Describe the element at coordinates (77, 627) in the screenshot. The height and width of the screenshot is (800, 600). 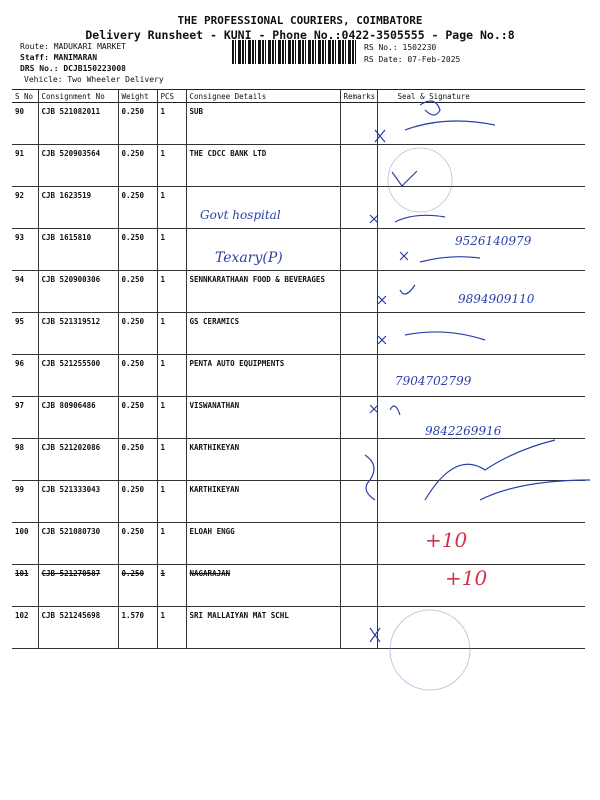
I see `cell-consignment: CJB 521245698` at that location.